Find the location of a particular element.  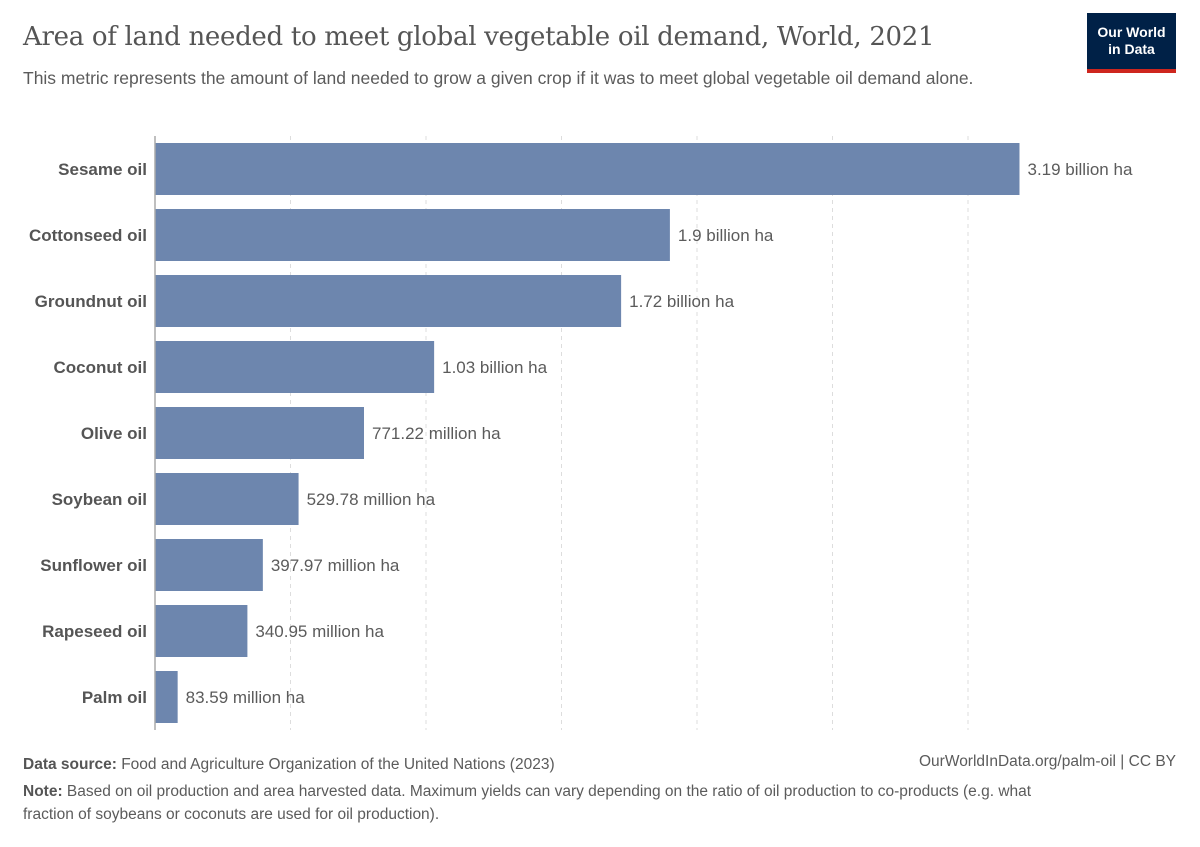

value-label: 1.72 billion ha is located at coordinates (681, 301).